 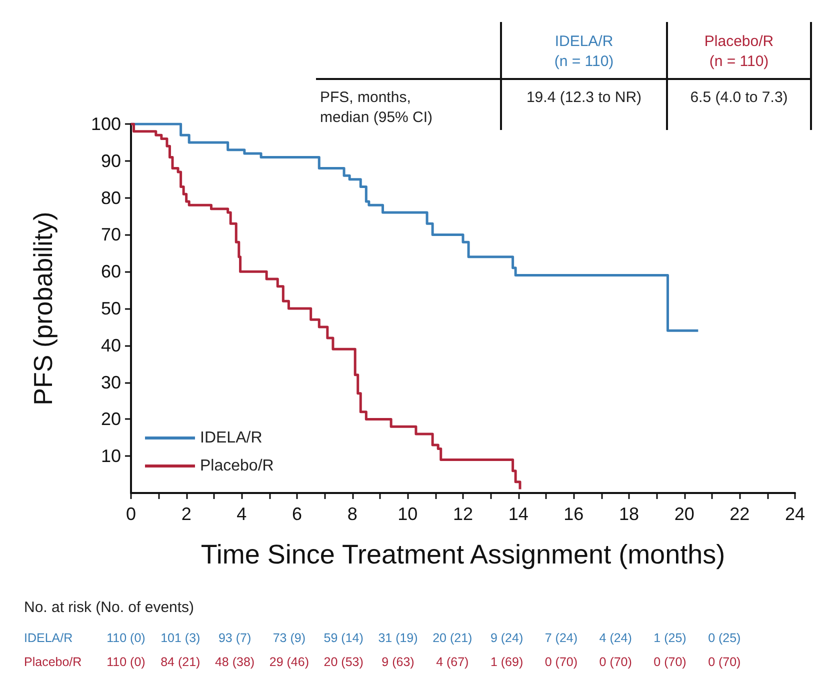 What do you see at coordinates (110, 382) in the screenshot?
I see `y-tick-label: 30` at bounding box center [110, 382].